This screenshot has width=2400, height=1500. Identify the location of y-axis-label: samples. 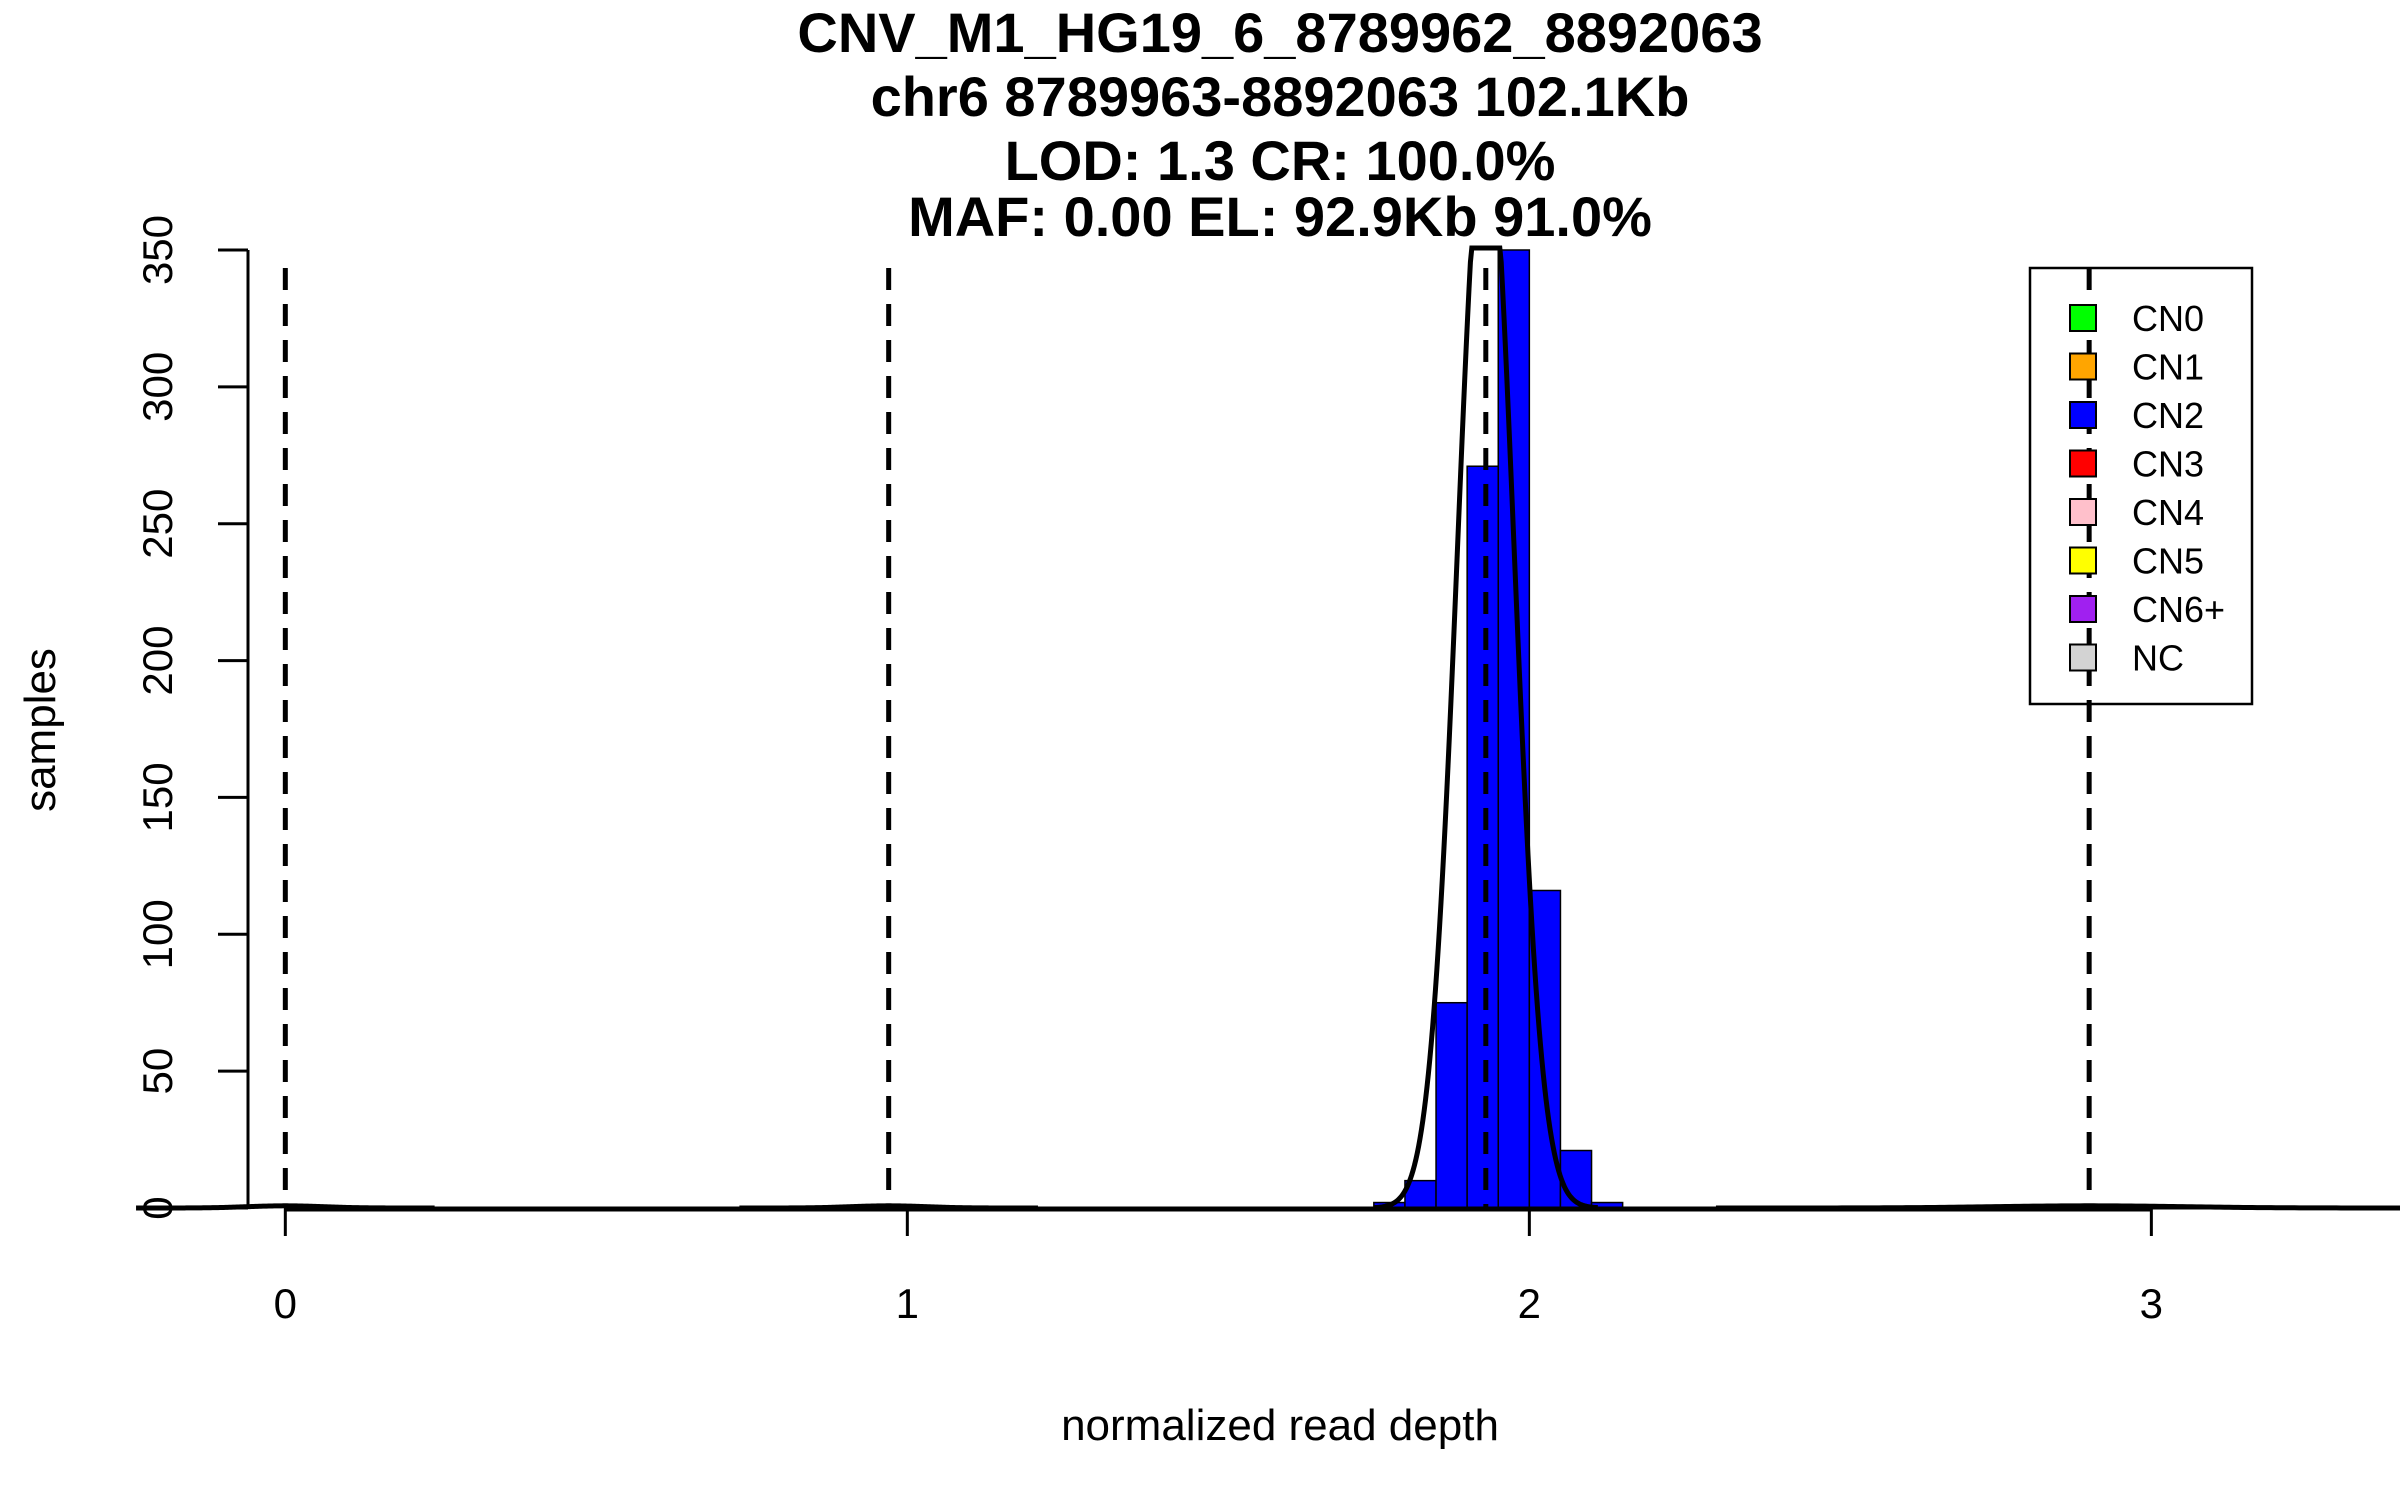
(40, 730).